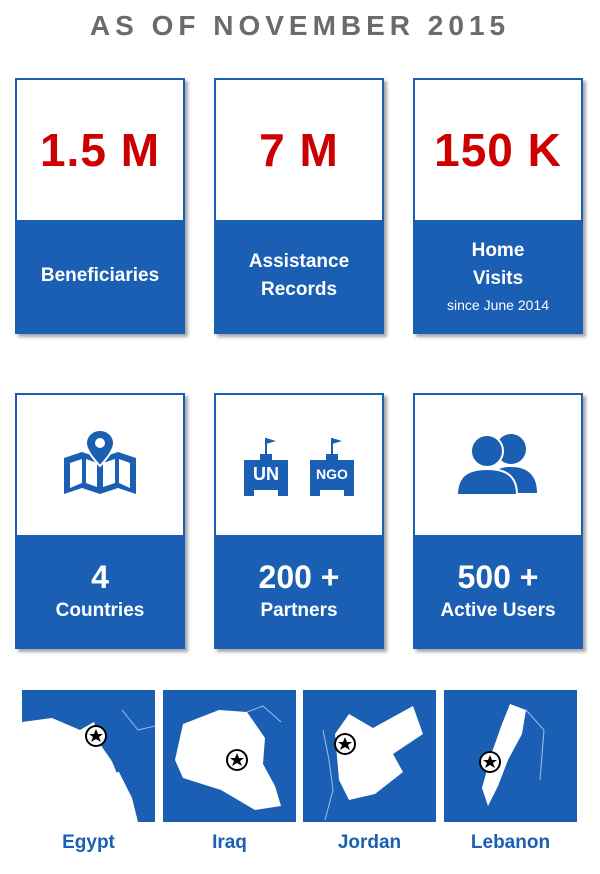  I want to click on home-visits-sublabel: since June 2014, so click(498, 305).